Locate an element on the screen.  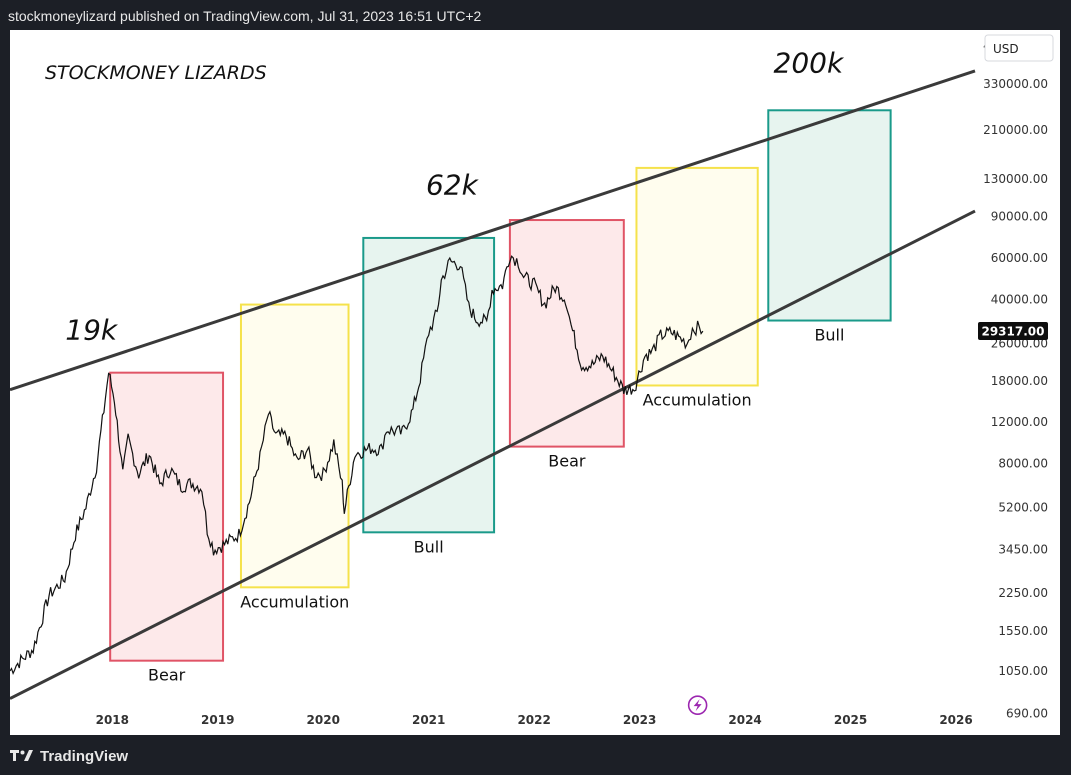
x-tick-label: 2019 is located at coordinates (217, 720).